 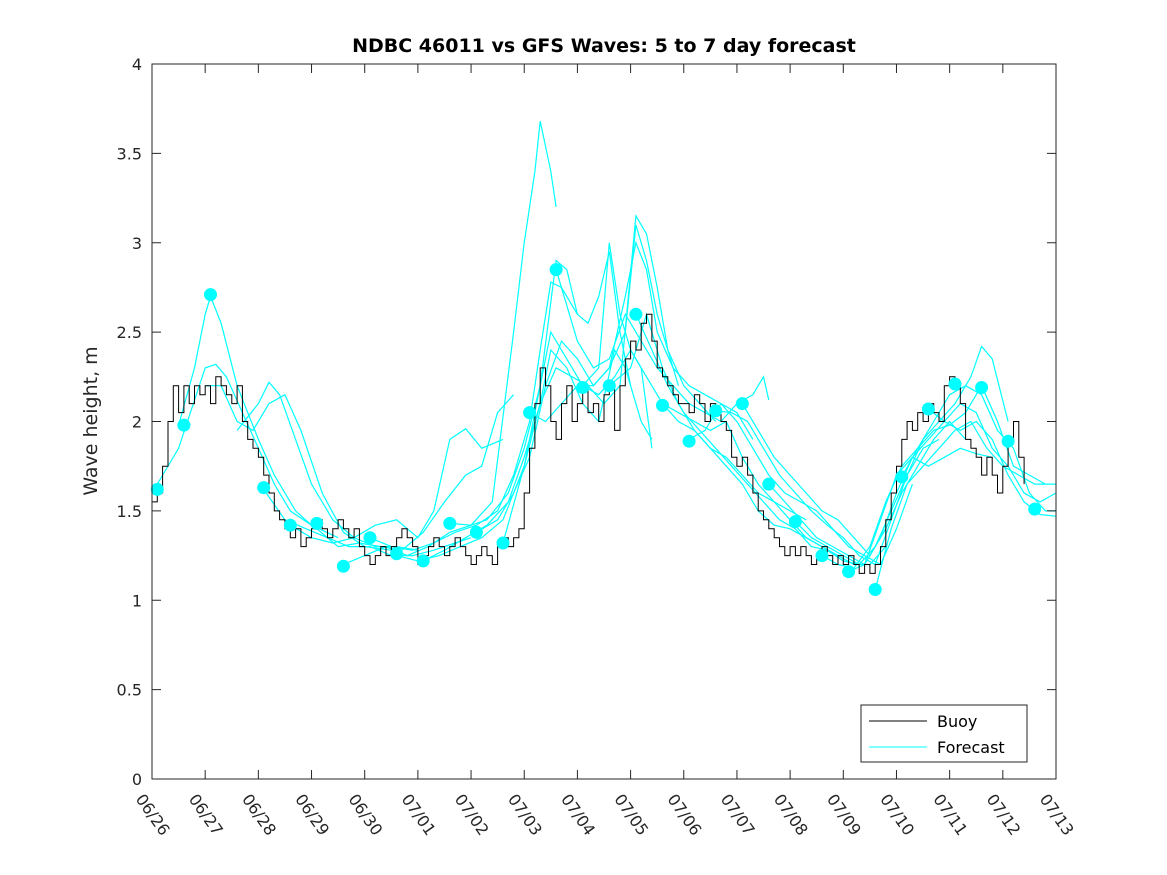 What do you see at coordinates (137, 600) in the screenshot?
I see `y-tick-label-2: 1` at bounding box center [137, 600].